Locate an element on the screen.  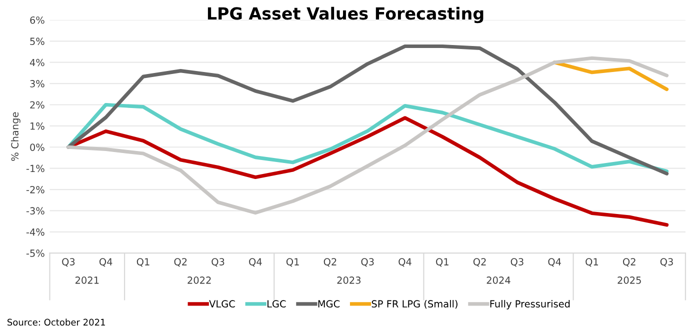
y-tick-label: 4% is located at coordinates (37, 62).